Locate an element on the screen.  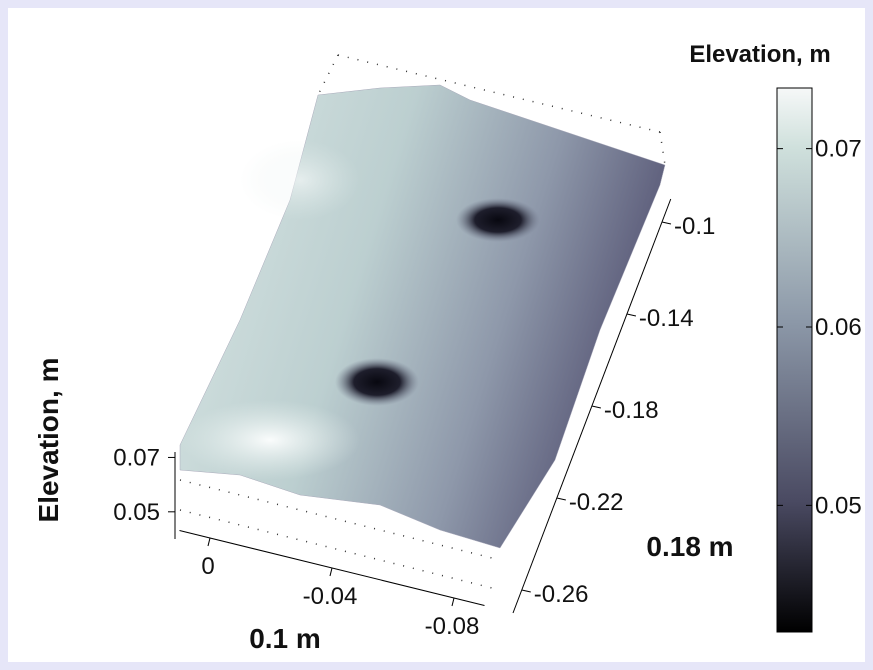
y-tick-label: -0.26 is located at coordinates (561, 594).